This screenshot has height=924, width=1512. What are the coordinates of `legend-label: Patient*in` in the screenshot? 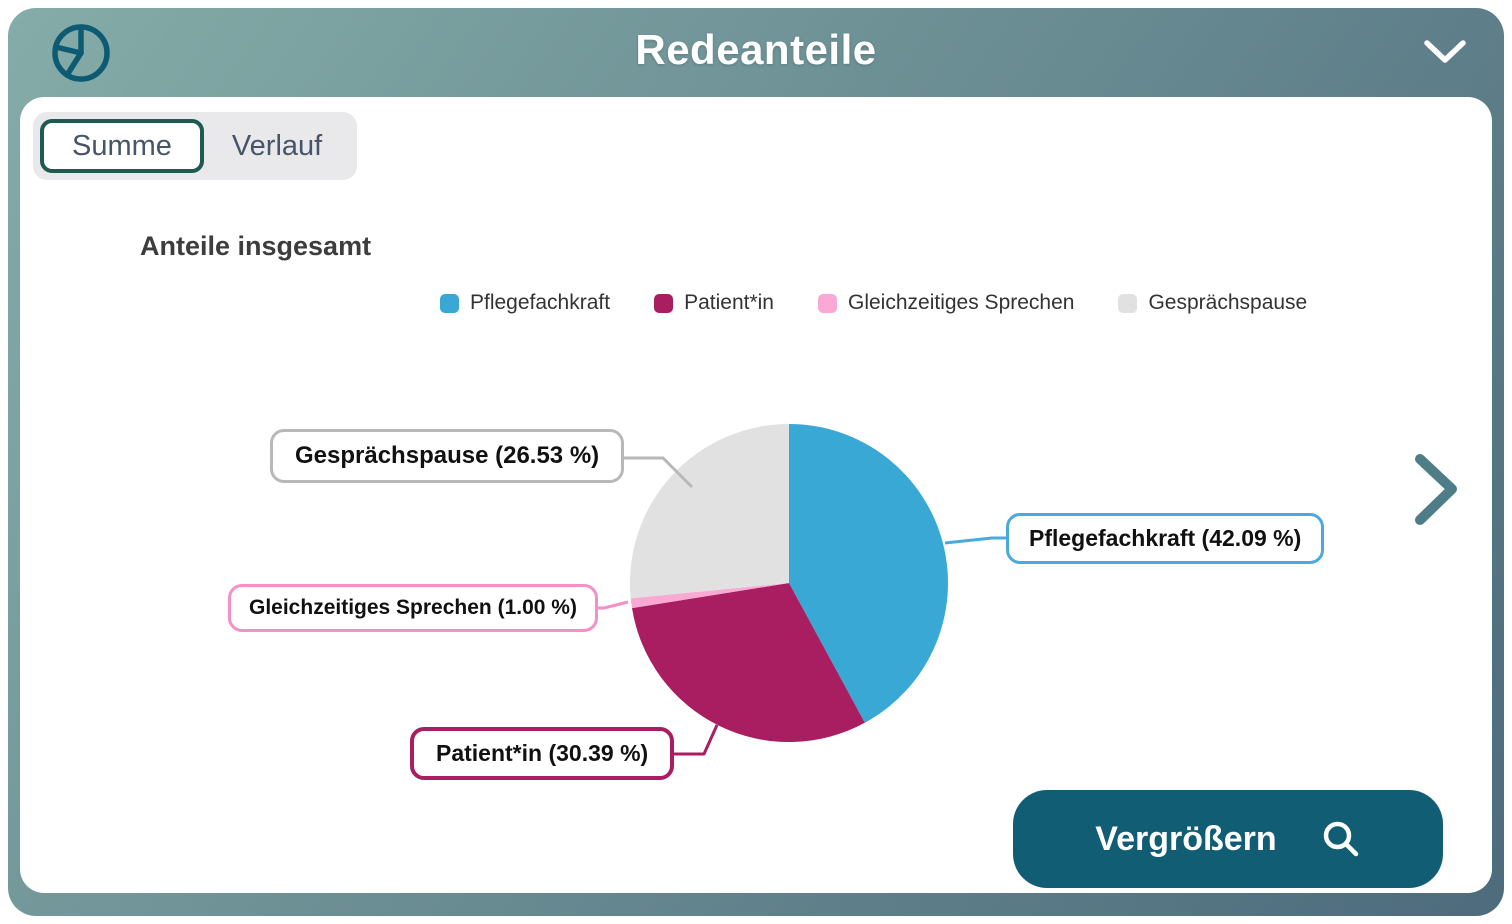 It's located at (729, 302).